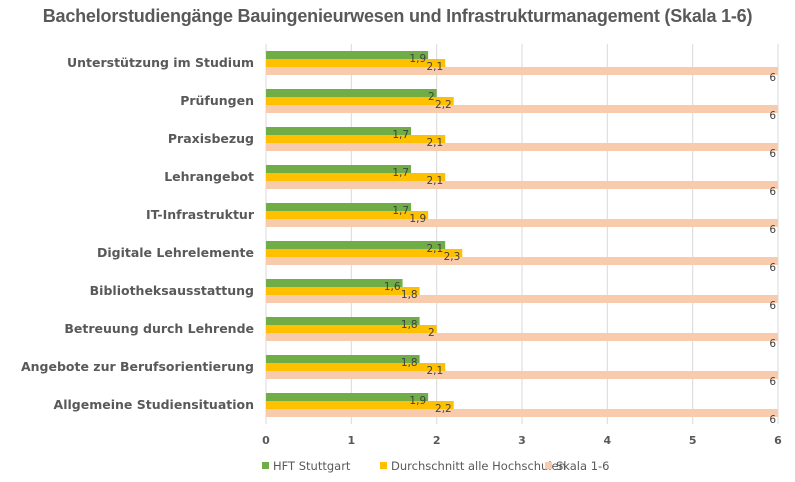 Image resolution: width=795 pixels, height=482 pixels. What do you see at coordinates (217, 100) in the screenshot?
I see `category-label: Prüfungen` at bounding box center [217, 100].